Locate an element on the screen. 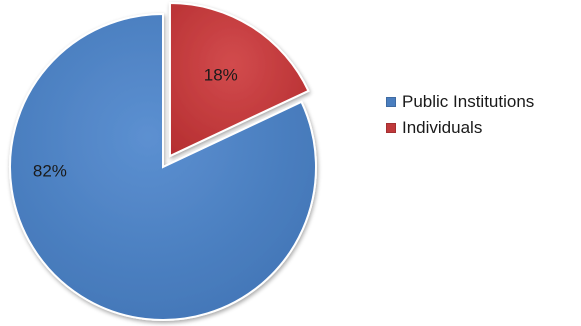 The width and height of the screenshot is (581, 326). chart-legend: Public Institutions Individuals is located at coordinates (460, 115).